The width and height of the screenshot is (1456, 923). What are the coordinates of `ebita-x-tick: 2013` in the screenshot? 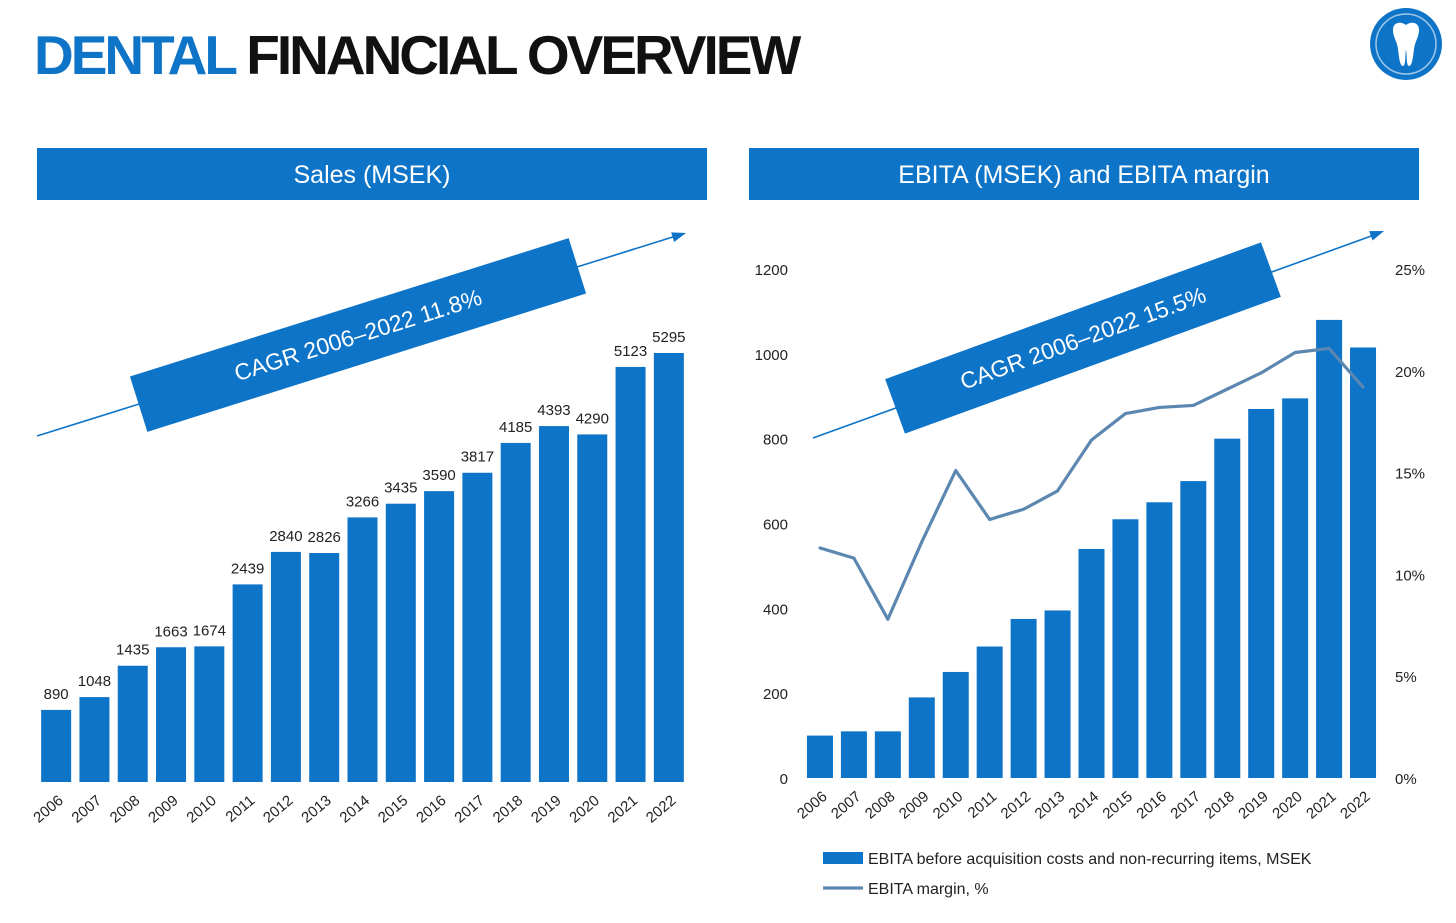 It's located at (1050, 805).